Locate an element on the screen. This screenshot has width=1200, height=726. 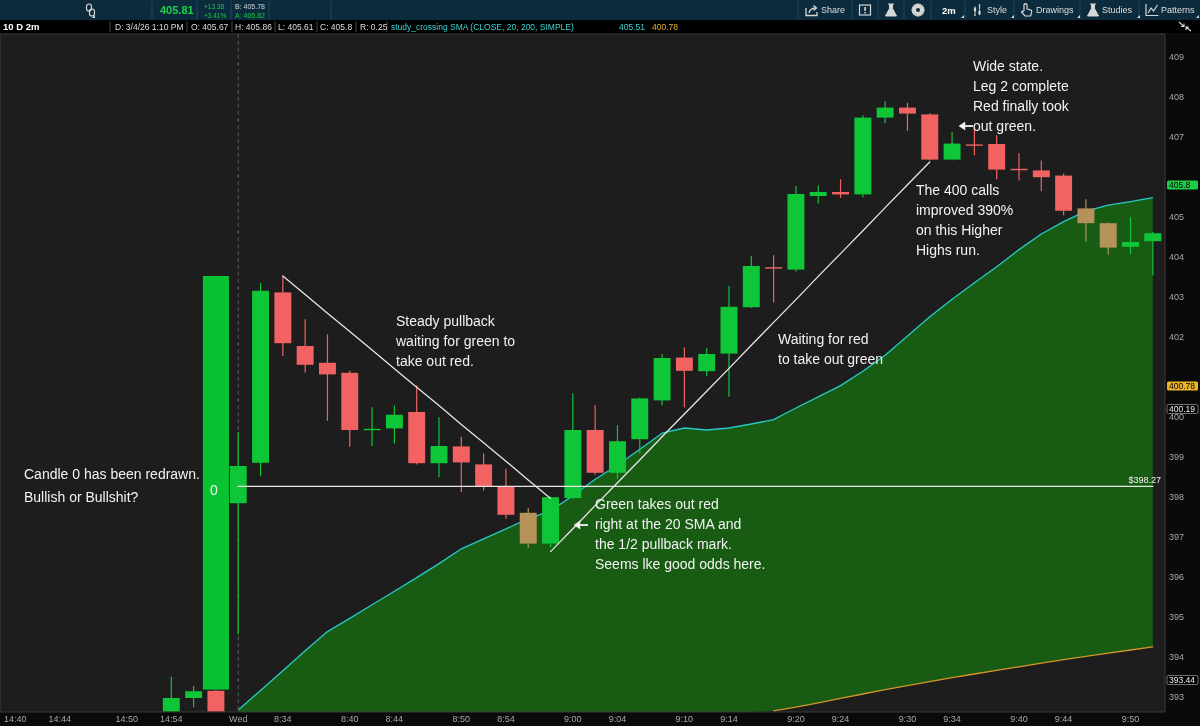
text: Style is located at coordinates (997, 10).